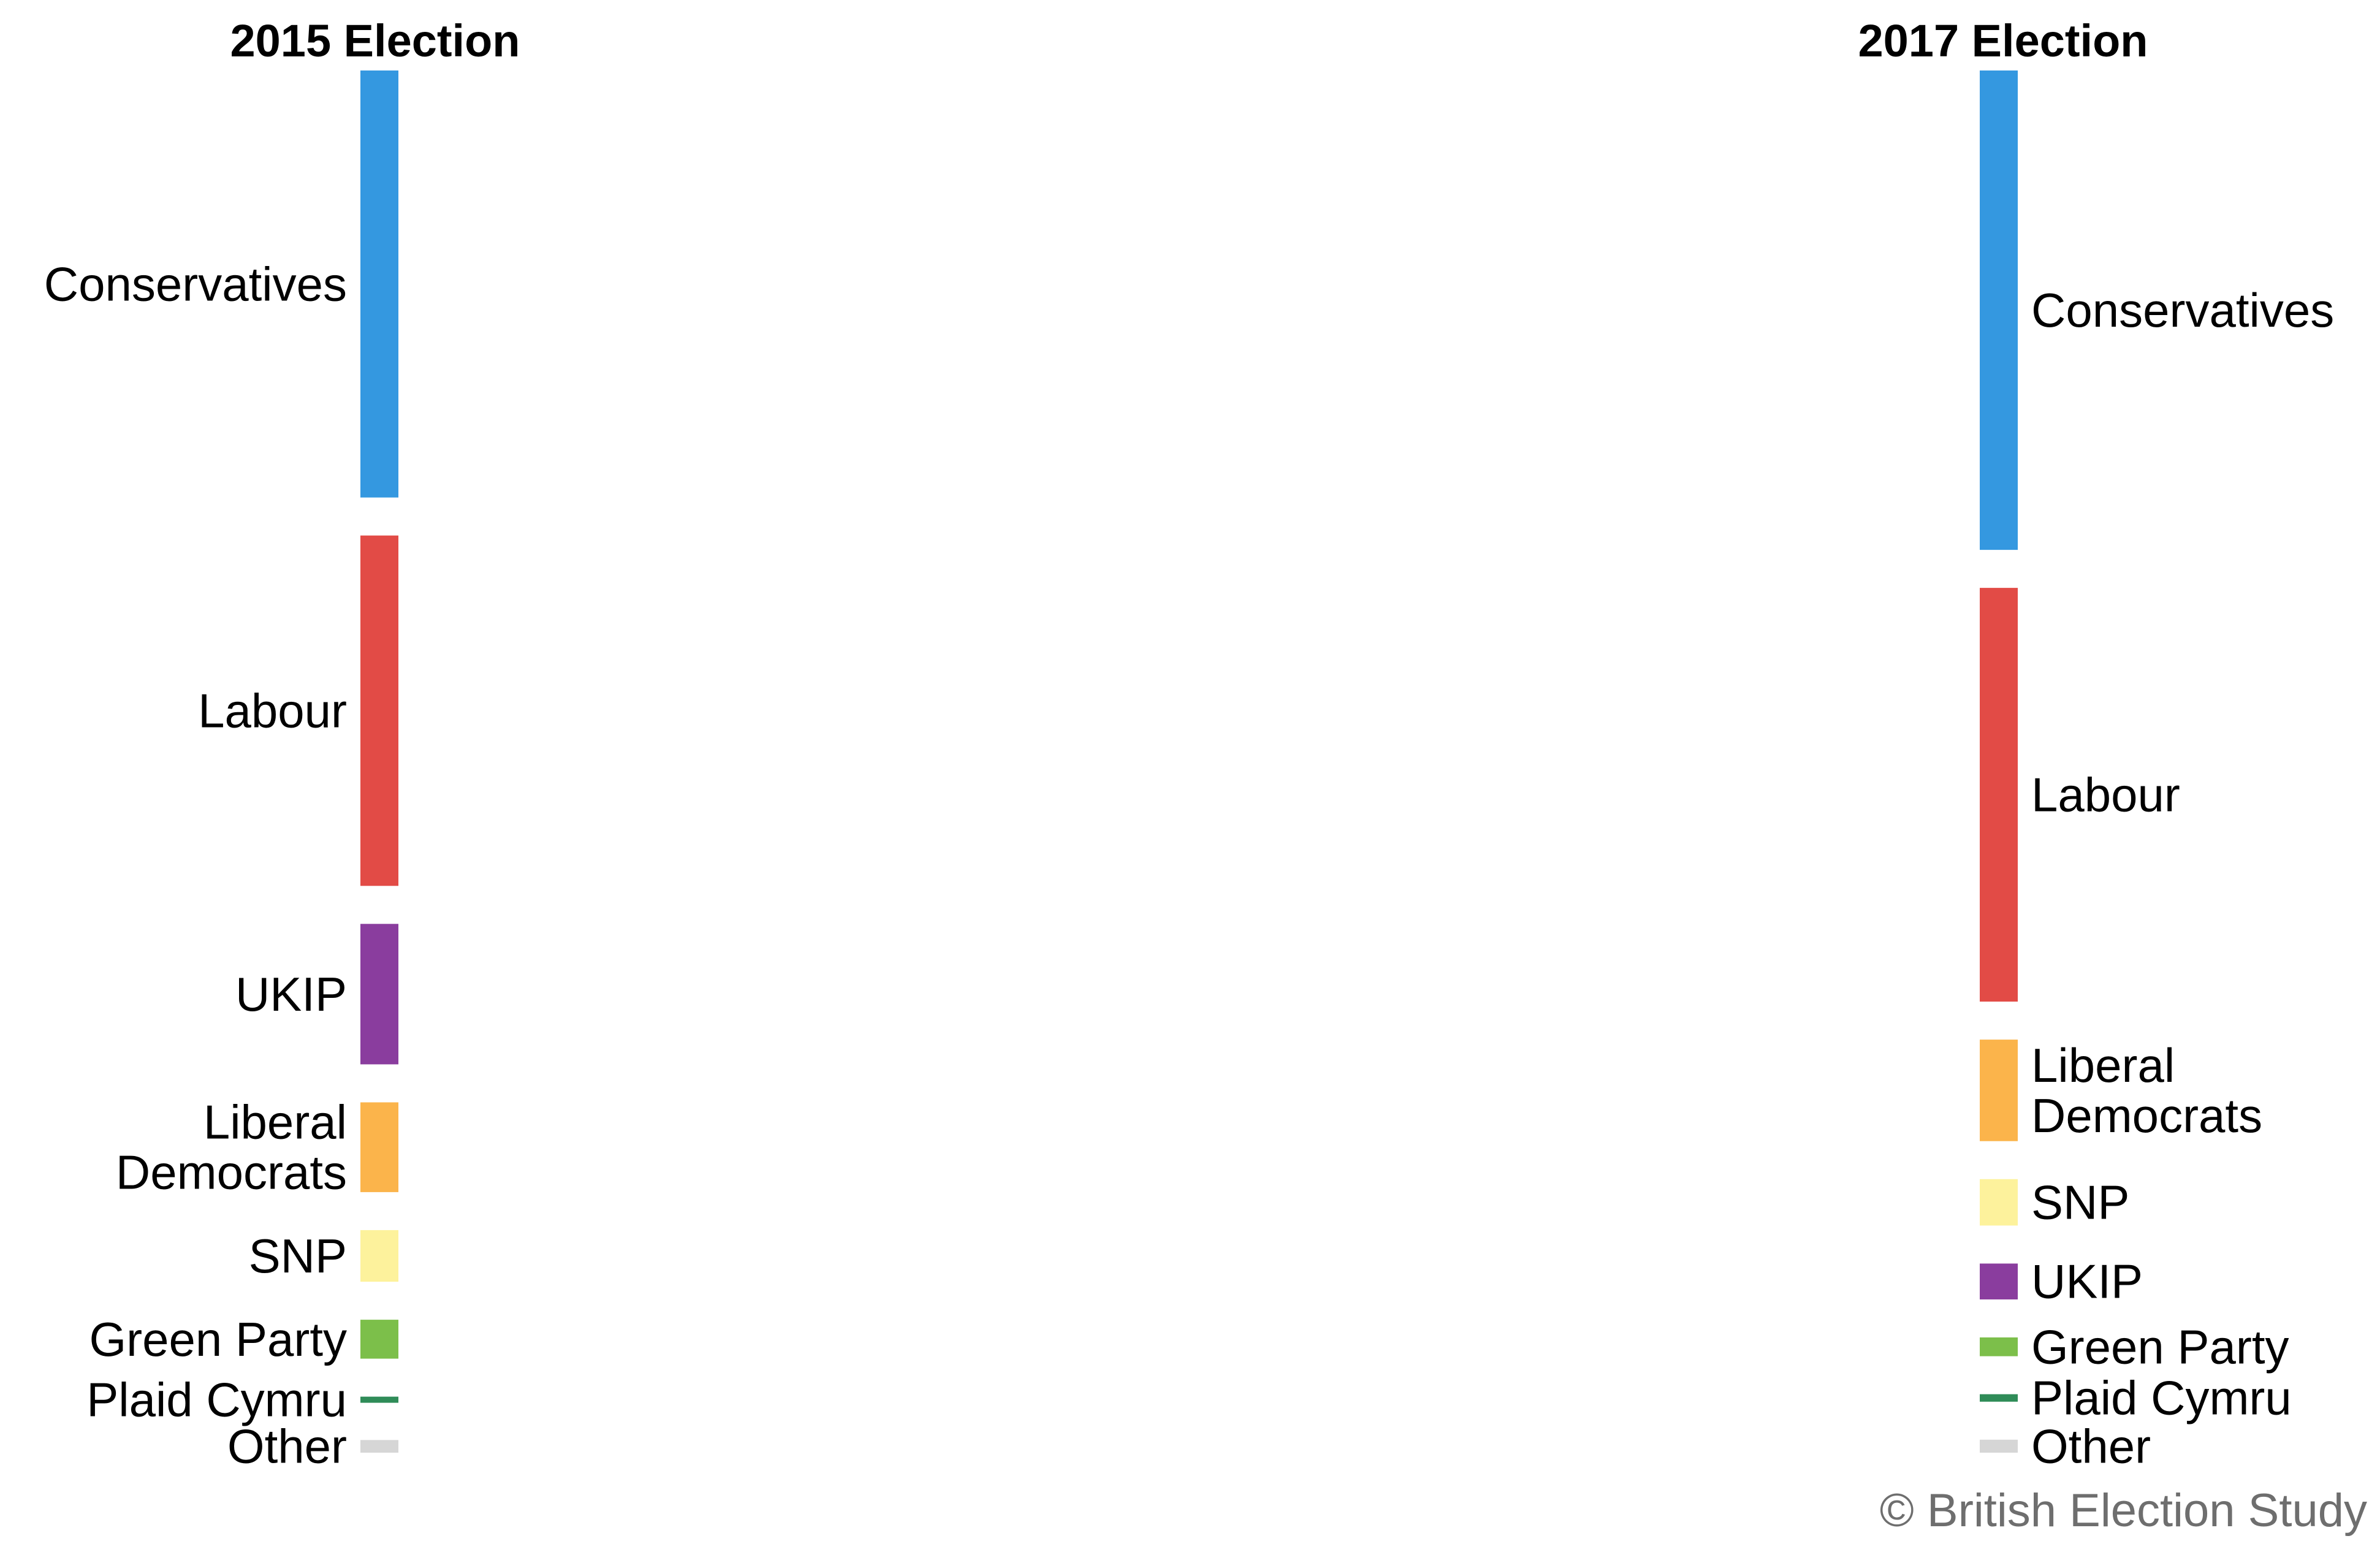 This screenshot has height=1544, width=2380. What do you see at coordinates (2087, 1282) in the screenshot?
I see `right-label-ukip: UKIP` at bounding box center [2087, 1282].